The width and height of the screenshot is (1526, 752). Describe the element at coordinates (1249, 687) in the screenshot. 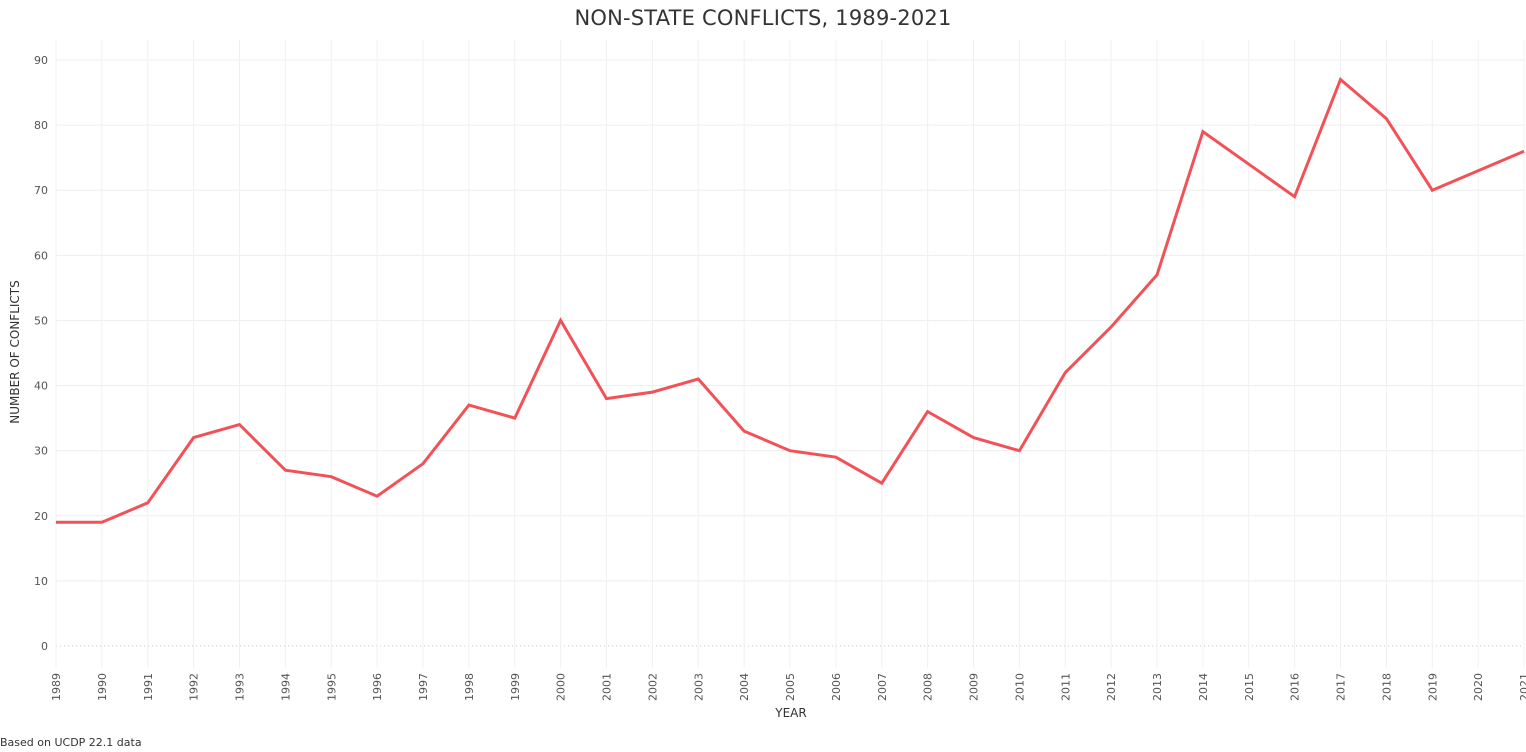

I see `x-tick-label: 2015` at that location.